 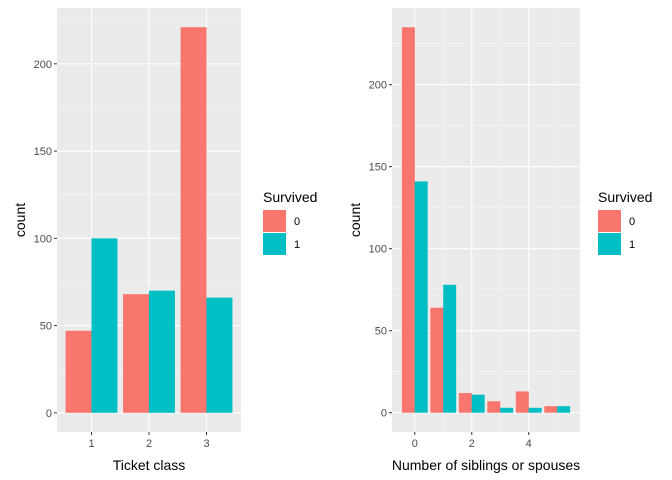 I want to click on x-tick-label: 3, so click(x=206, y=444).